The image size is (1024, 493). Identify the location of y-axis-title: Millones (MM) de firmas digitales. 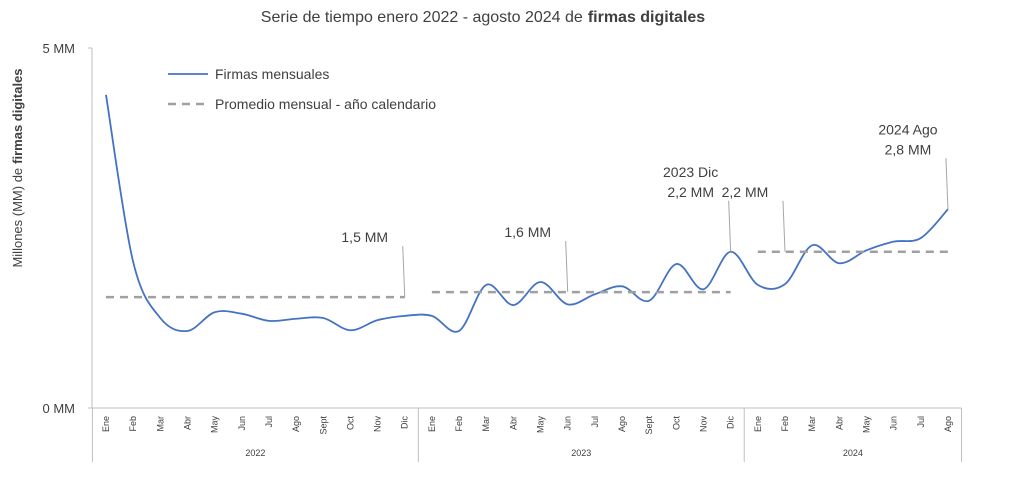
(17, 167).